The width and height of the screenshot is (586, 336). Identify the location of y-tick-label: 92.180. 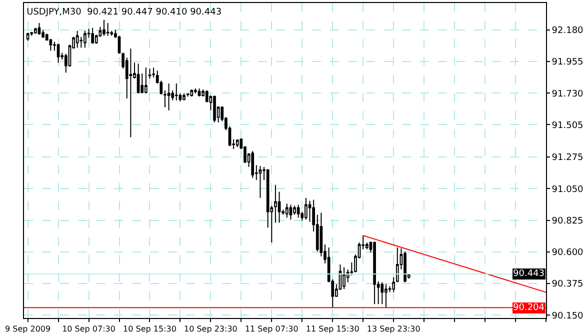
(568, 31).